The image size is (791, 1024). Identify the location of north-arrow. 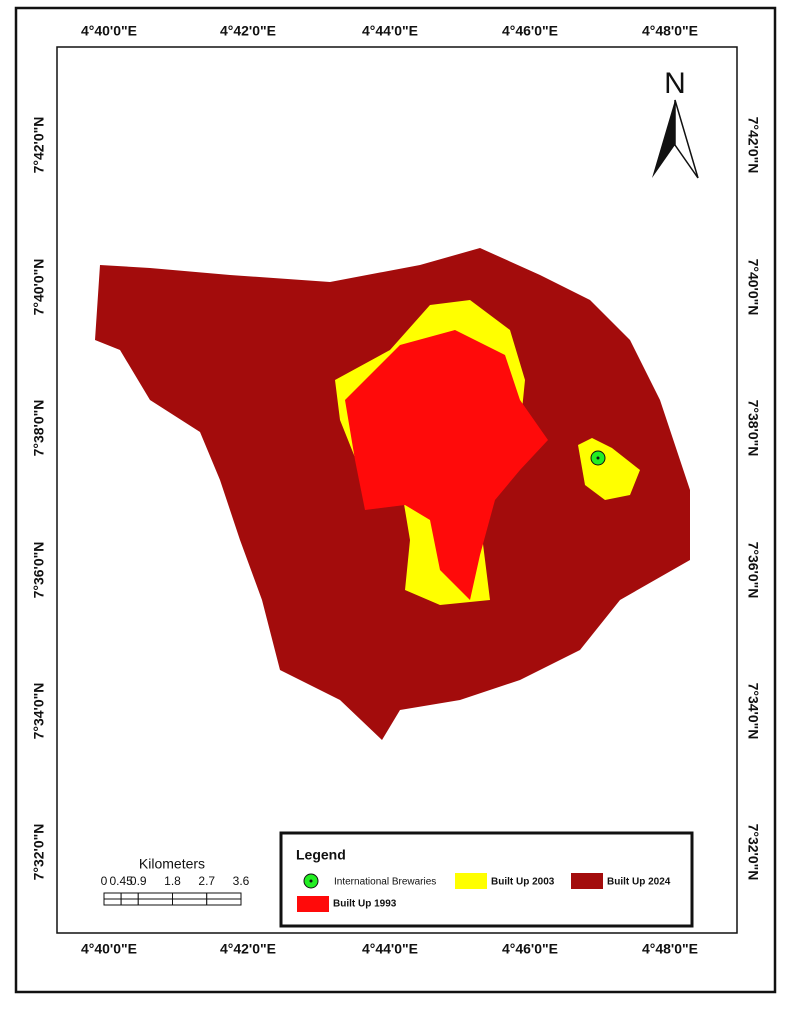
(675, 139).